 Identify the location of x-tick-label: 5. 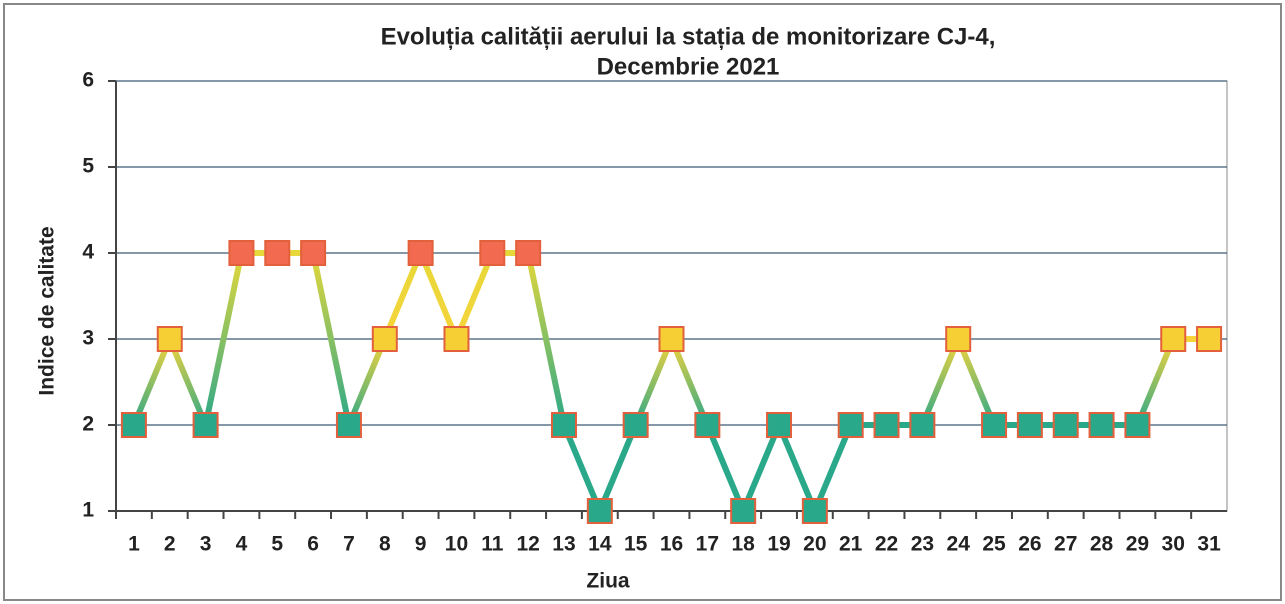
(277, 544).